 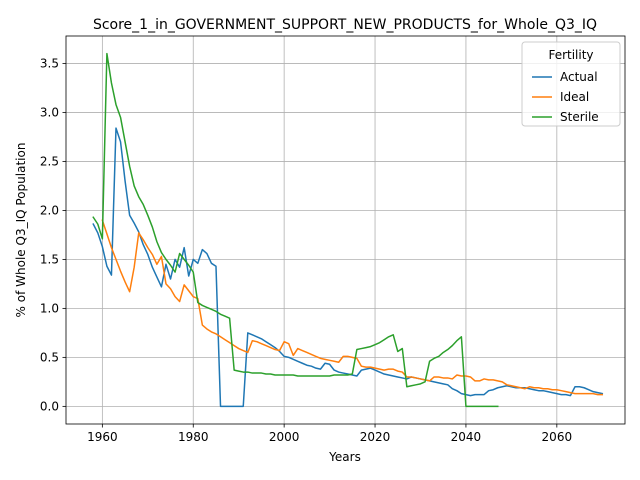 I want to click on y-tick-label: 1.5, so click(x=49, y=259).